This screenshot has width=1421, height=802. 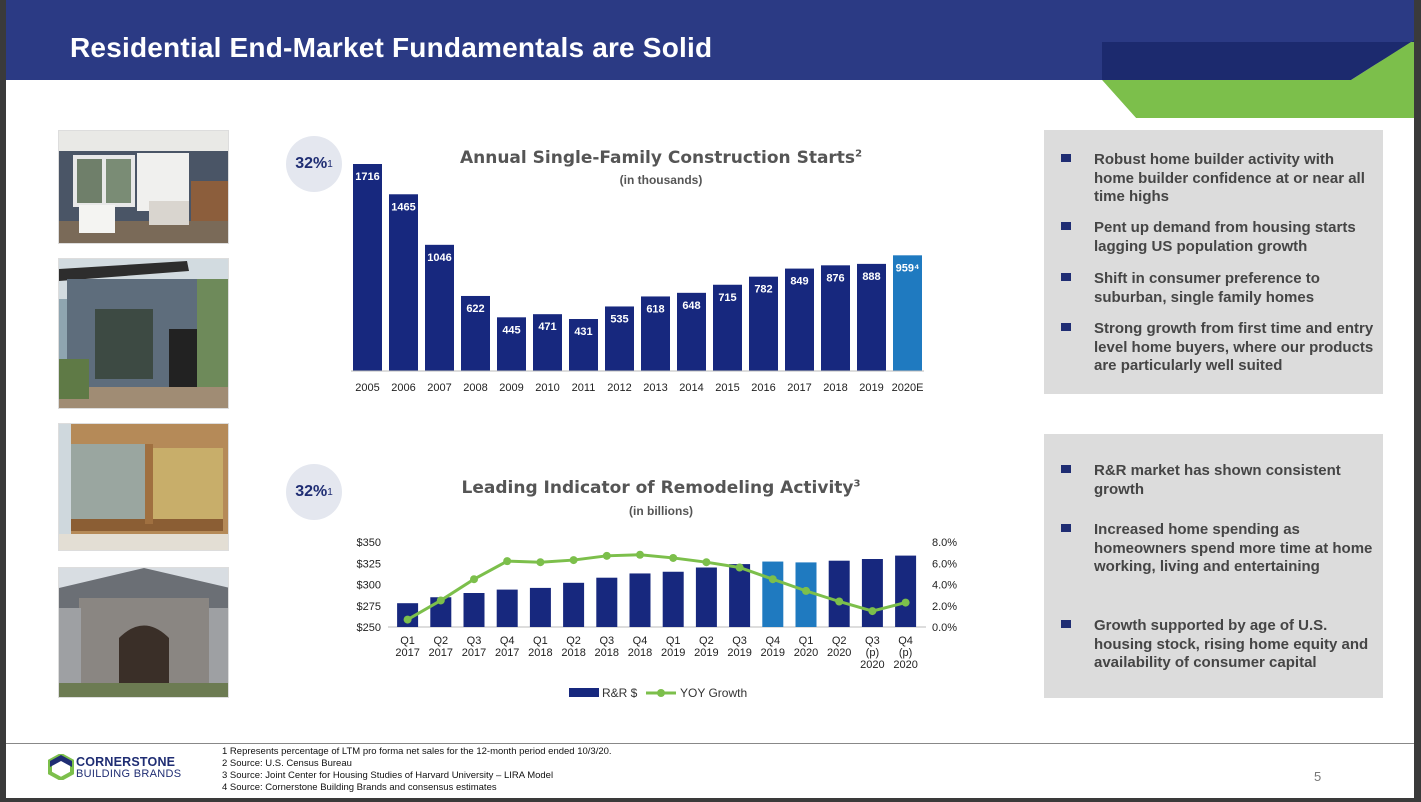 What do you see at coordinates (806, 653) in the screenshot?
I see `x-tick-line: 2020` at bounding box center [806, 653].